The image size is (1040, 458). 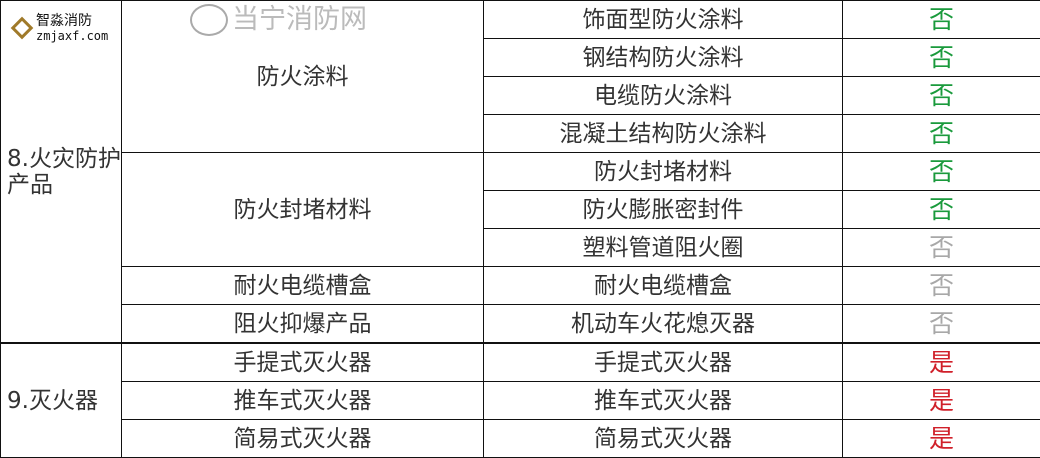 I want to click on product-cell: 混凝土结构防火涂料, so click(x=663, y=134).